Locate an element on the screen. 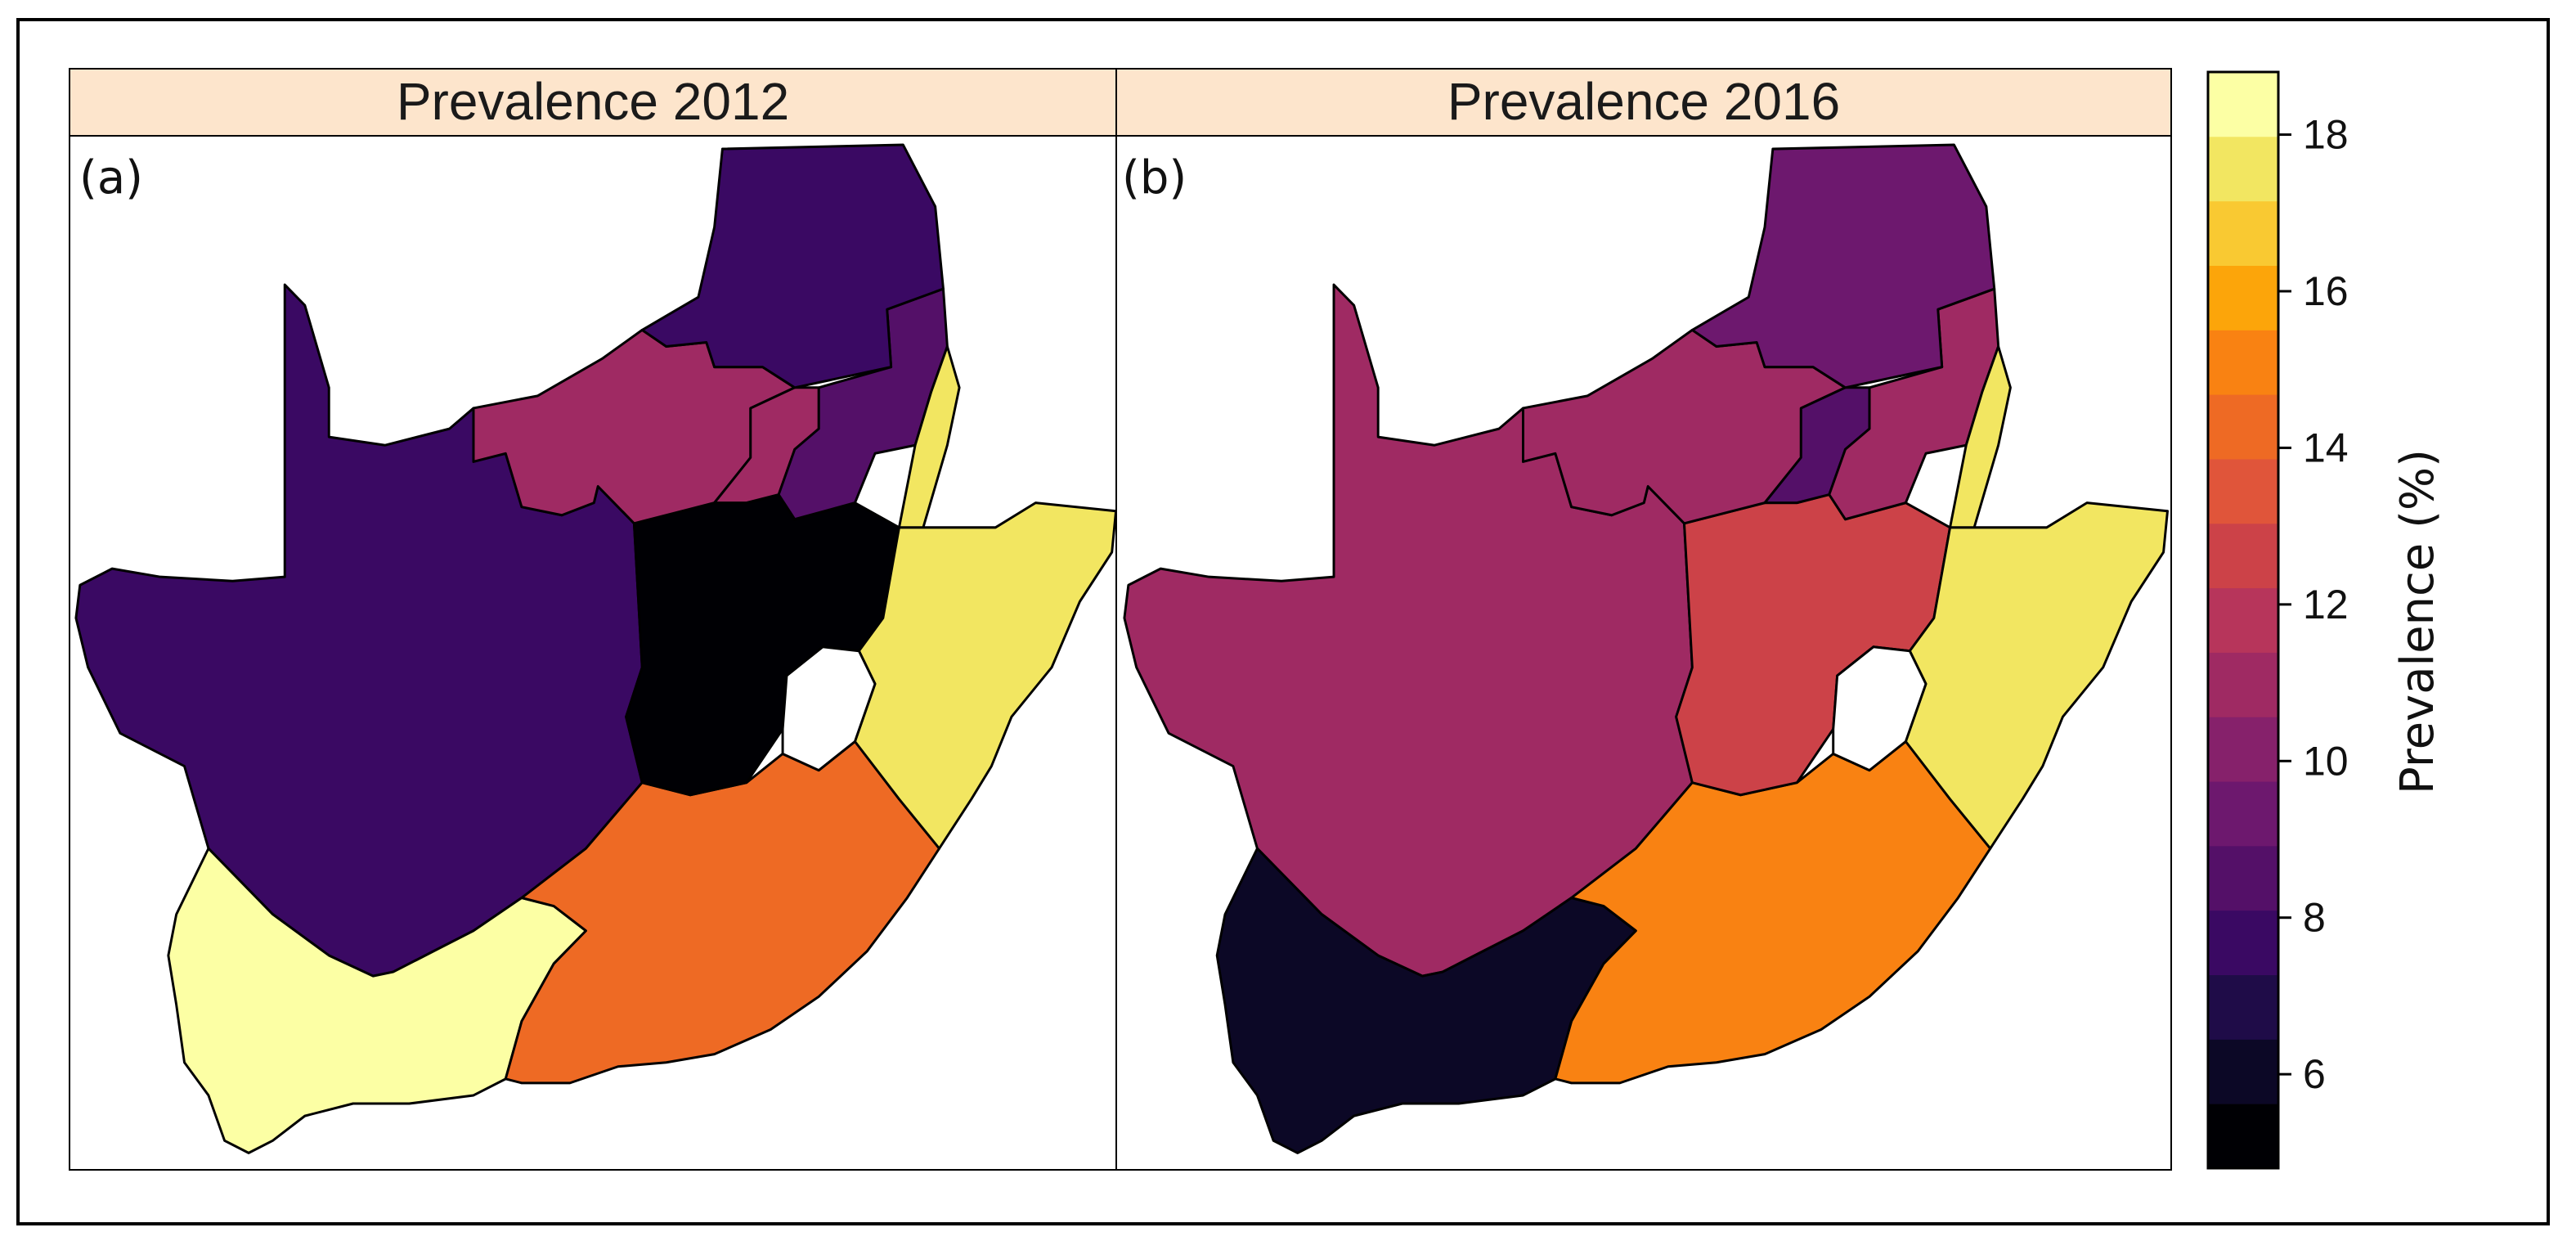 This screenshot has height=1250, width=2576. colorbar-outline is located at coordinates (2243, 620).